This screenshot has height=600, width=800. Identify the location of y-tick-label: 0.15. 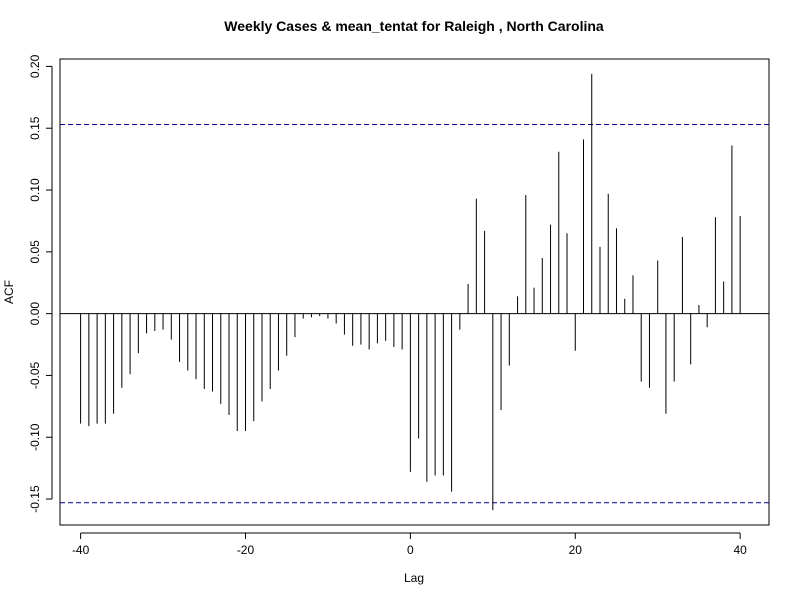
(35, 128).